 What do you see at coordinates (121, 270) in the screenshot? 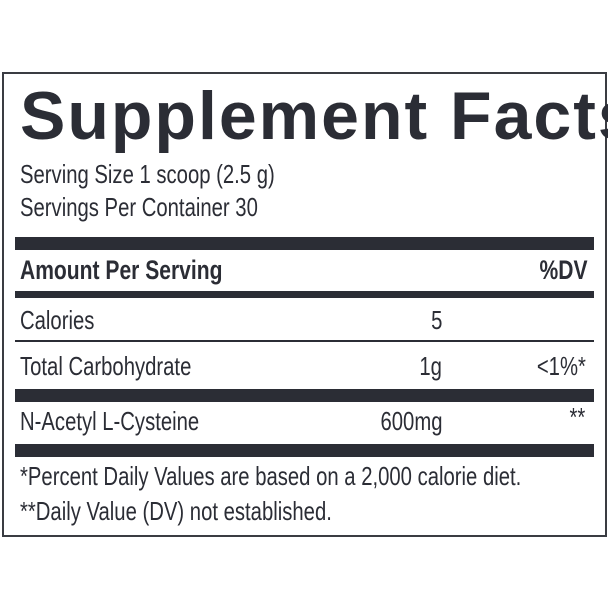
I see `amount-per-serving-label: Amount Per Serving` at bounding box center [121, 270].